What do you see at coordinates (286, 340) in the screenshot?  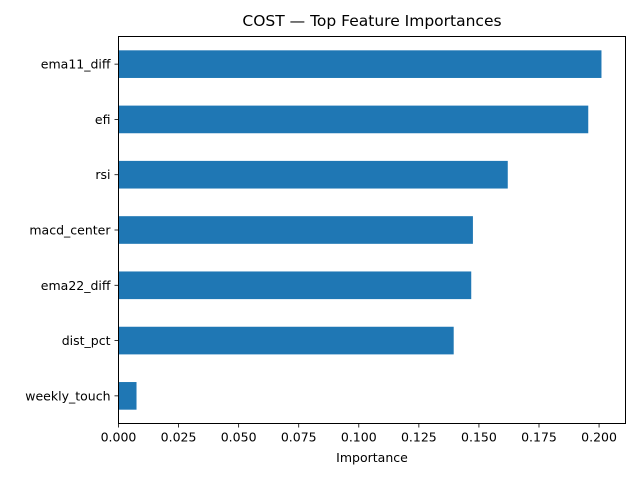 I see `bar-dist_pct` at bounding box center [286, 340].